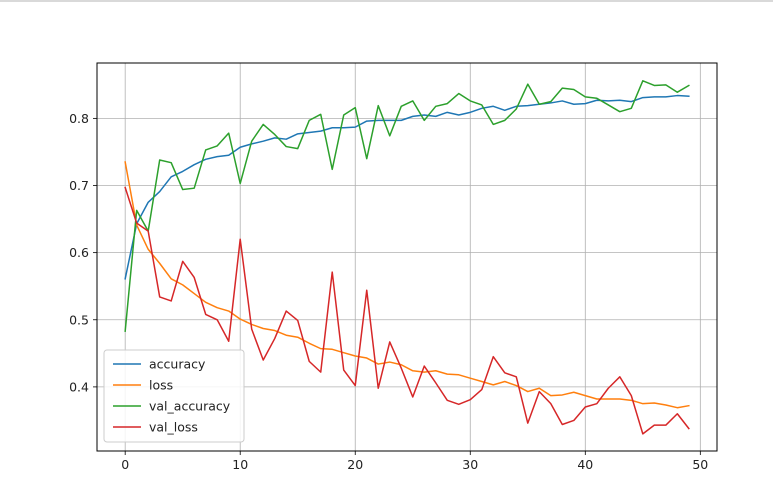 The width and height of the screenshot is (773, 480). Describe the element at coordinates (240, 464) in the screenshot. I see `x-tick-label: 10` at that location.